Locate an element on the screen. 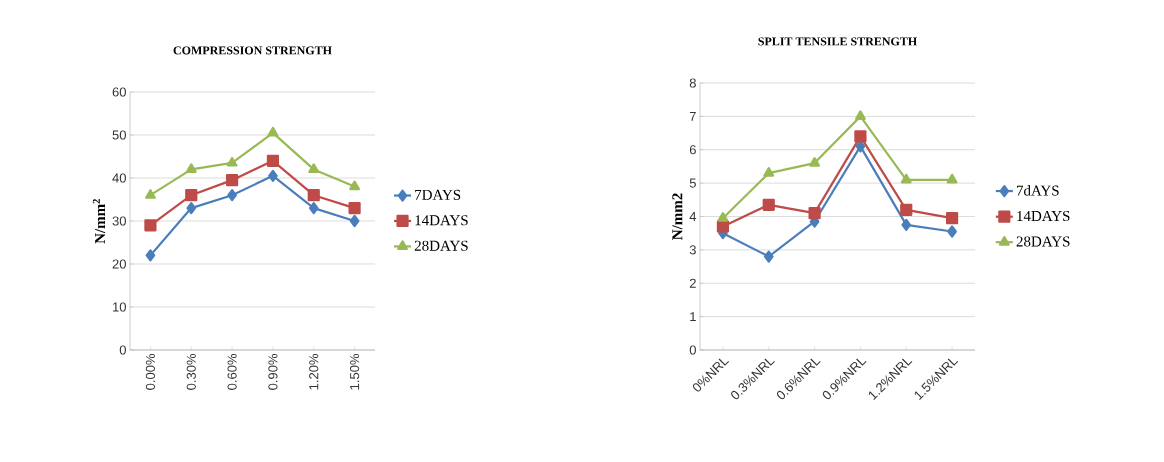 The height and width of the screenshot is (462, 1164). y-tick-label: 7 is located at coordinates (692, 116).